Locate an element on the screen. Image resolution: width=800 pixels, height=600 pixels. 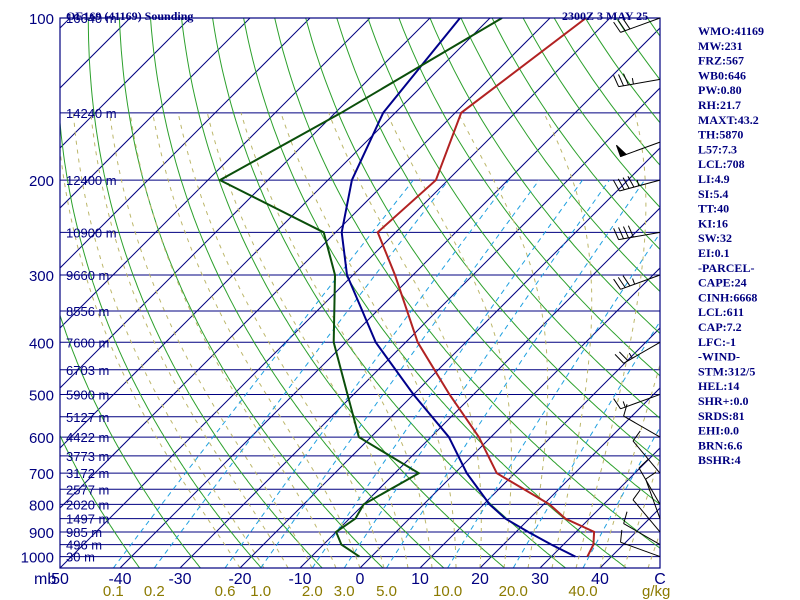
index-line: LCL:611 is located at coordinates (721, 312).